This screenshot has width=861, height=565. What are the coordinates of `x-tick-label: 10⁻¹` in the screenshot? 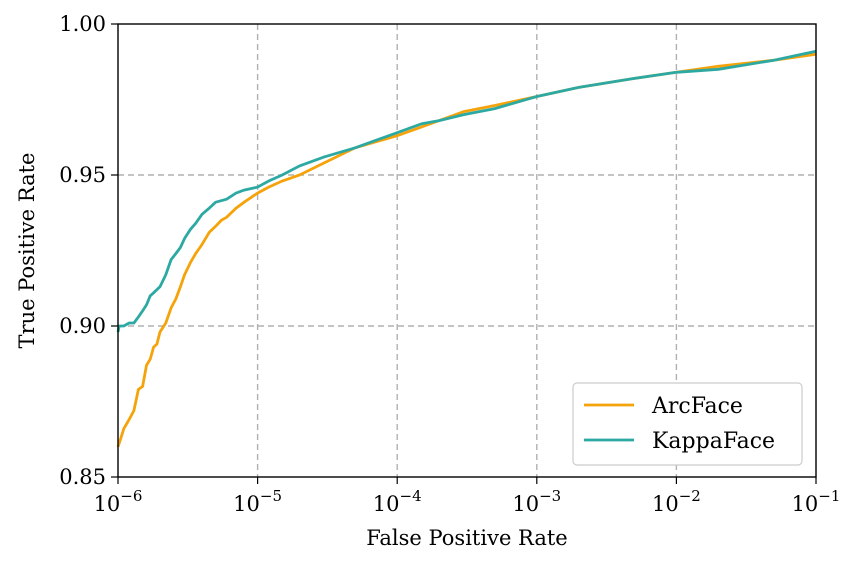 It's located at (816, 501).